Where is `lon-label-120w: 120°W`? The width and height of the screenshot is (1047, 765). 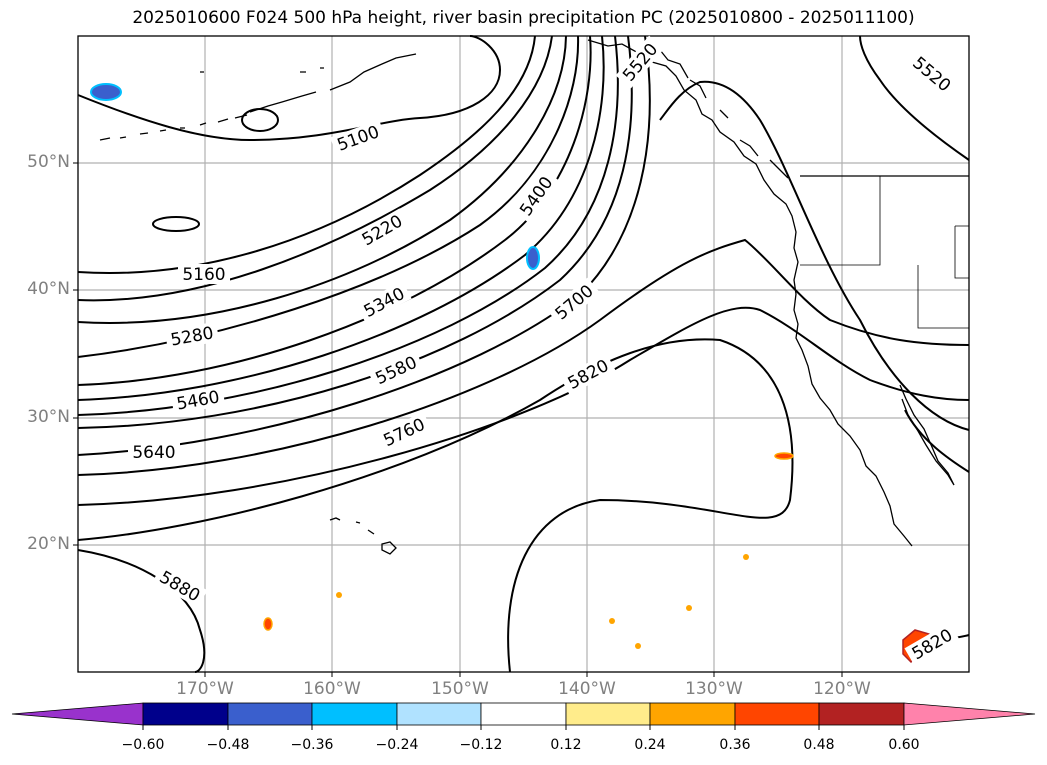 lon-label-120w: 120°W is located at coordinates (842, 689).